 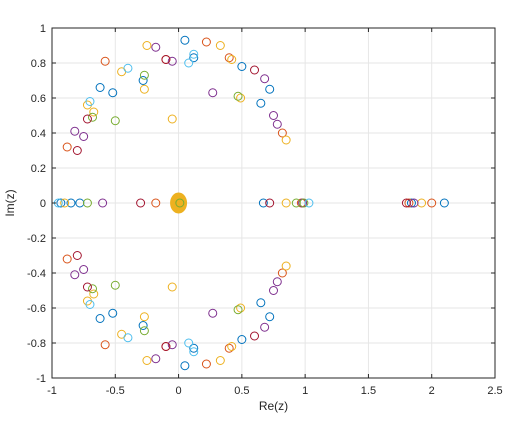 I want to click on y-axis-label: Im(z), so click(x=10, y=202).